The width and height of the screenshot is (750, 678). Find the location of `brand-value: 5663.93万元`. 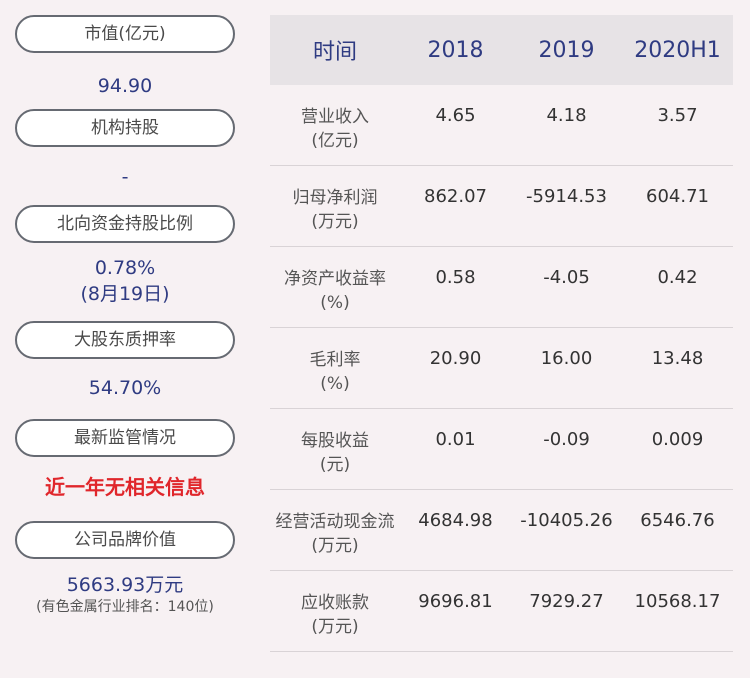

brand-value: 5663.93万元 is located at coordinates (125, 585).